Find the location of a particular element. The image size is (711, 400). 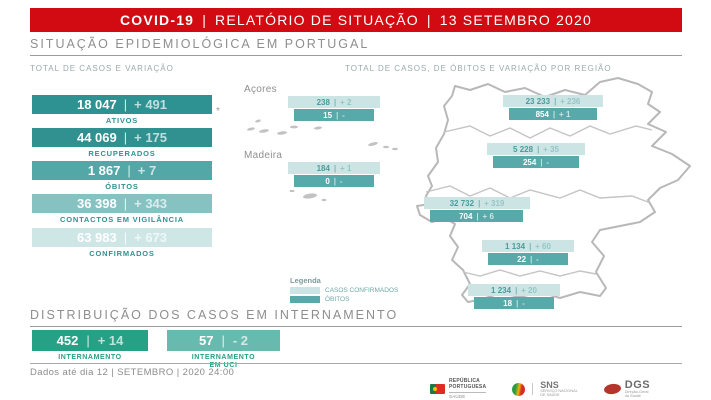

stat-confirmados: 63 983 | + 673 CONFIRMADOS is located at coordinates (122, 243).